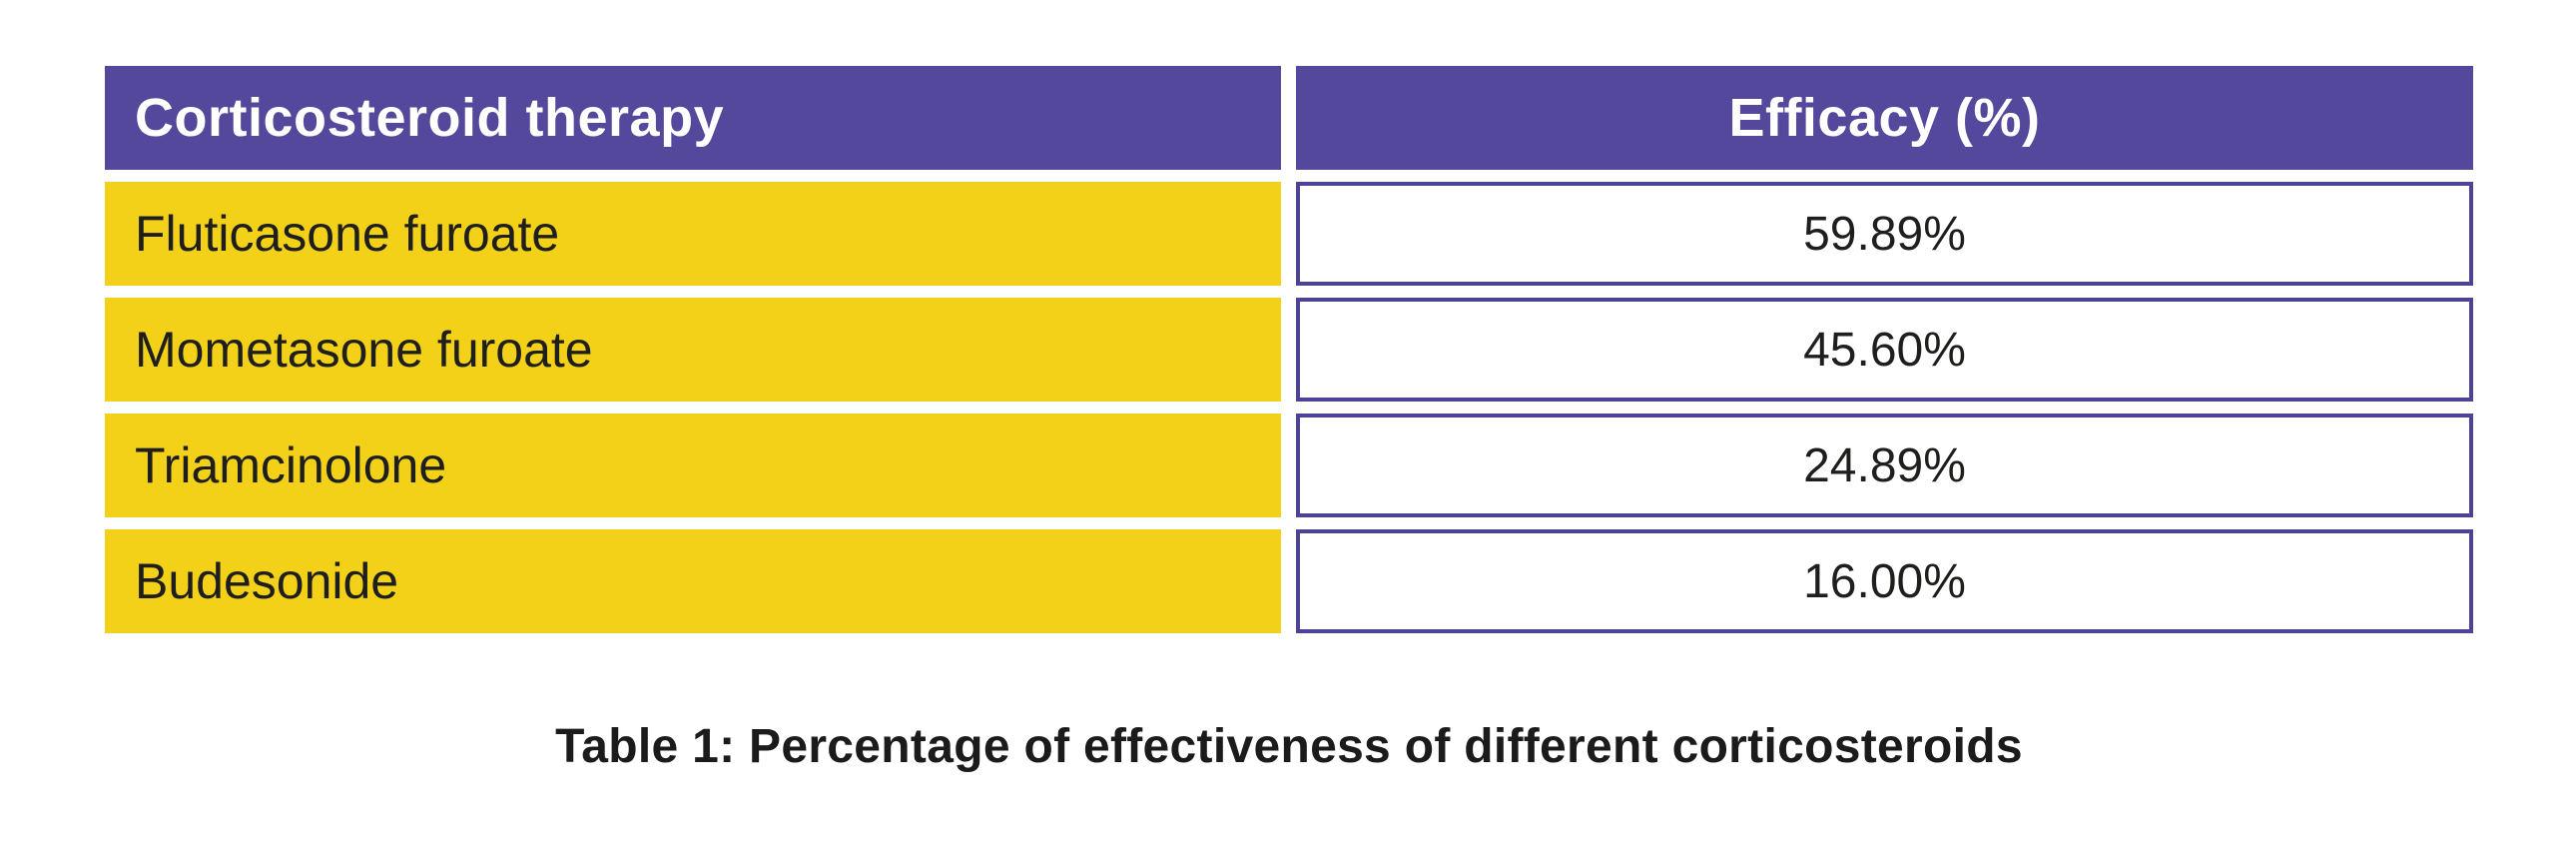 This screenshot has width=2576, height=846. What do you see at coordinates (1884, 234) in the screenshot?
I see `row-efficacy-fluticasone: 59.89%` at bounding box center [1884, 234].